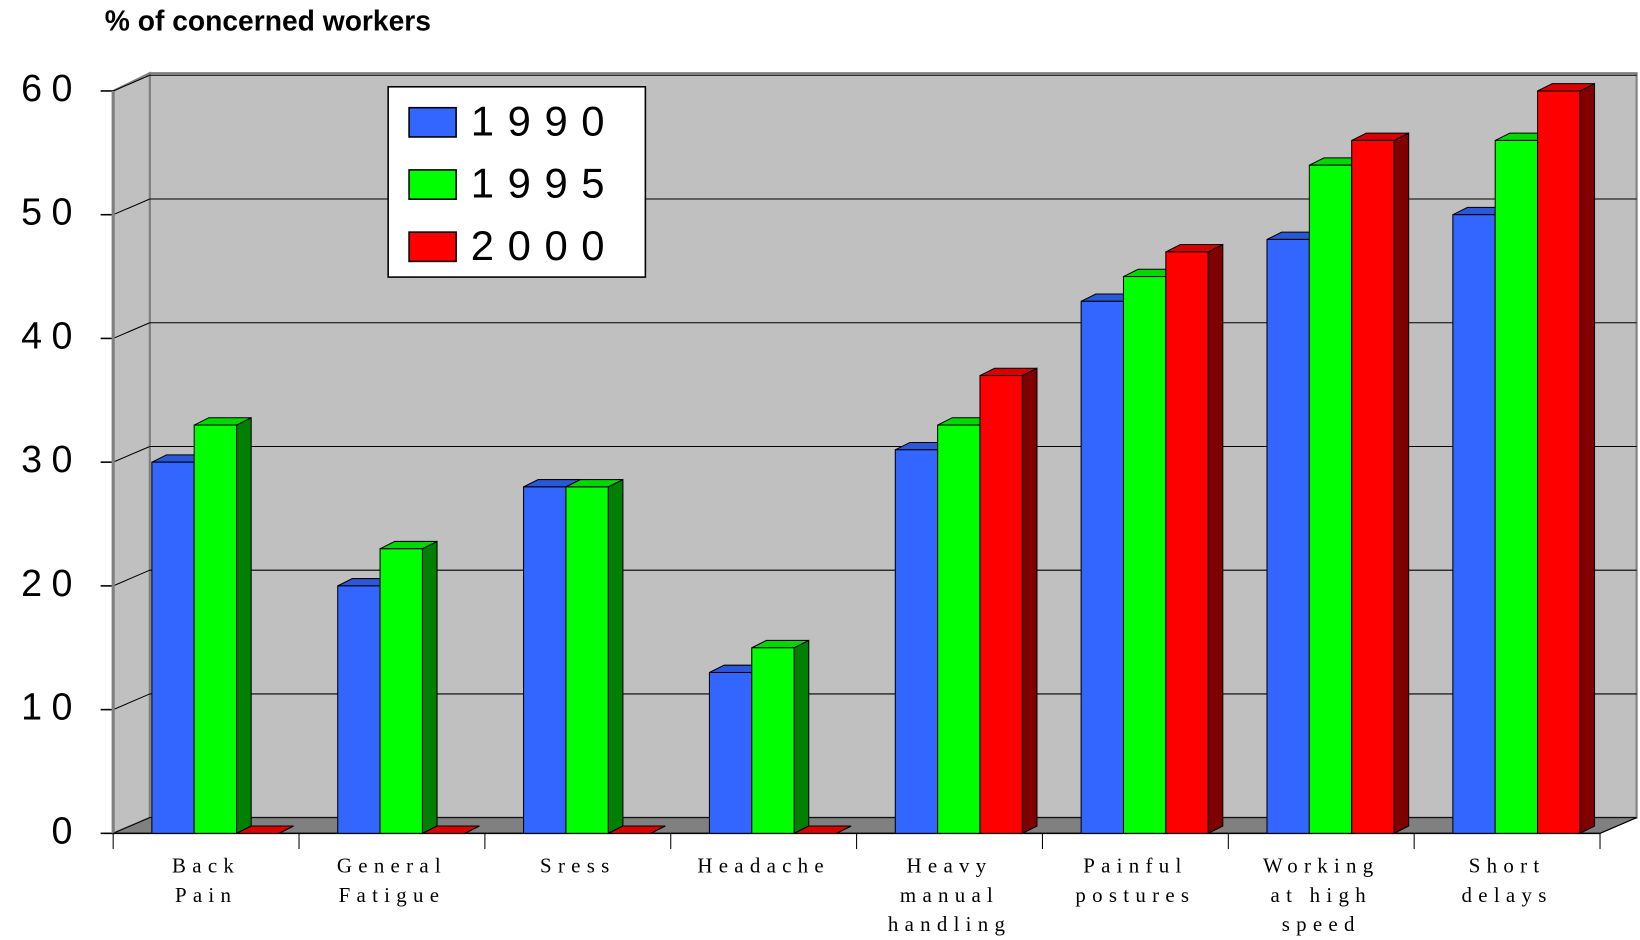 The width and height of the screenshot is (1640, 940). I want to click on legend-label: 2000, so click(544, 245).